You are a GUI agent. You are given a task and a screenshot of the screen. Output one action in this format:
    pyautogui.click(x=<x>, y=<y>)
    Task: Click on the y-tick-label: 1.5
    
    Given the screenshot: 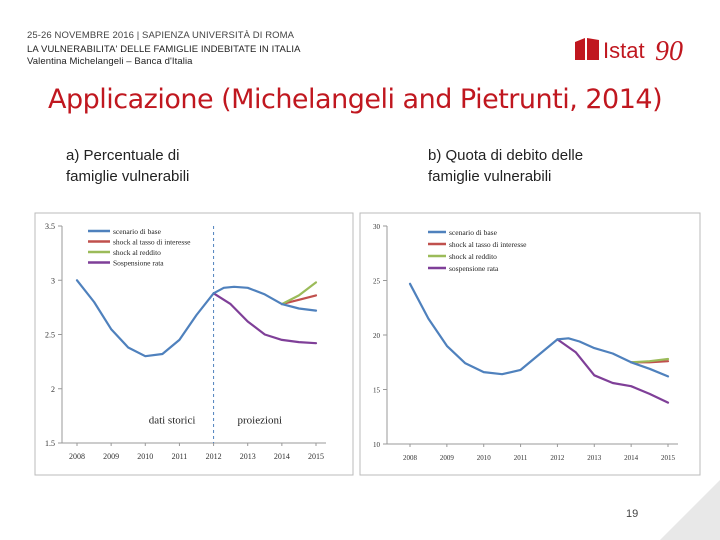 What is the action you would take?
    pyautogui.click(x=50, y=443)
    